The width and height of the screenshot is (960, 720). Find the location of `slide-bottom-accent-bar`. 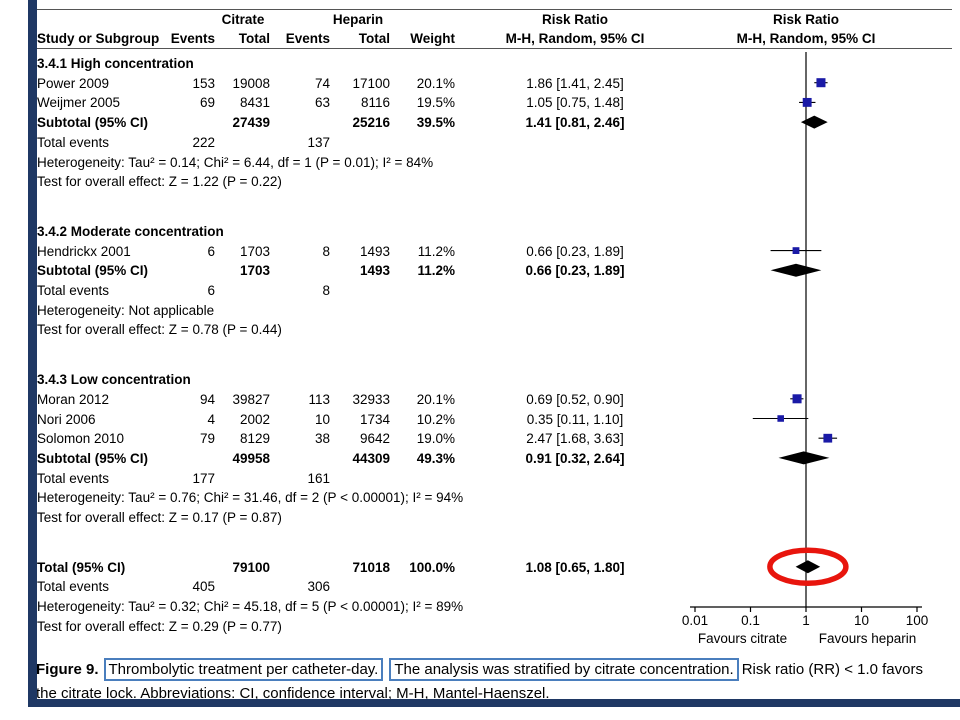

slide-bottom-accent-bar is located at coordinates (494, 703).